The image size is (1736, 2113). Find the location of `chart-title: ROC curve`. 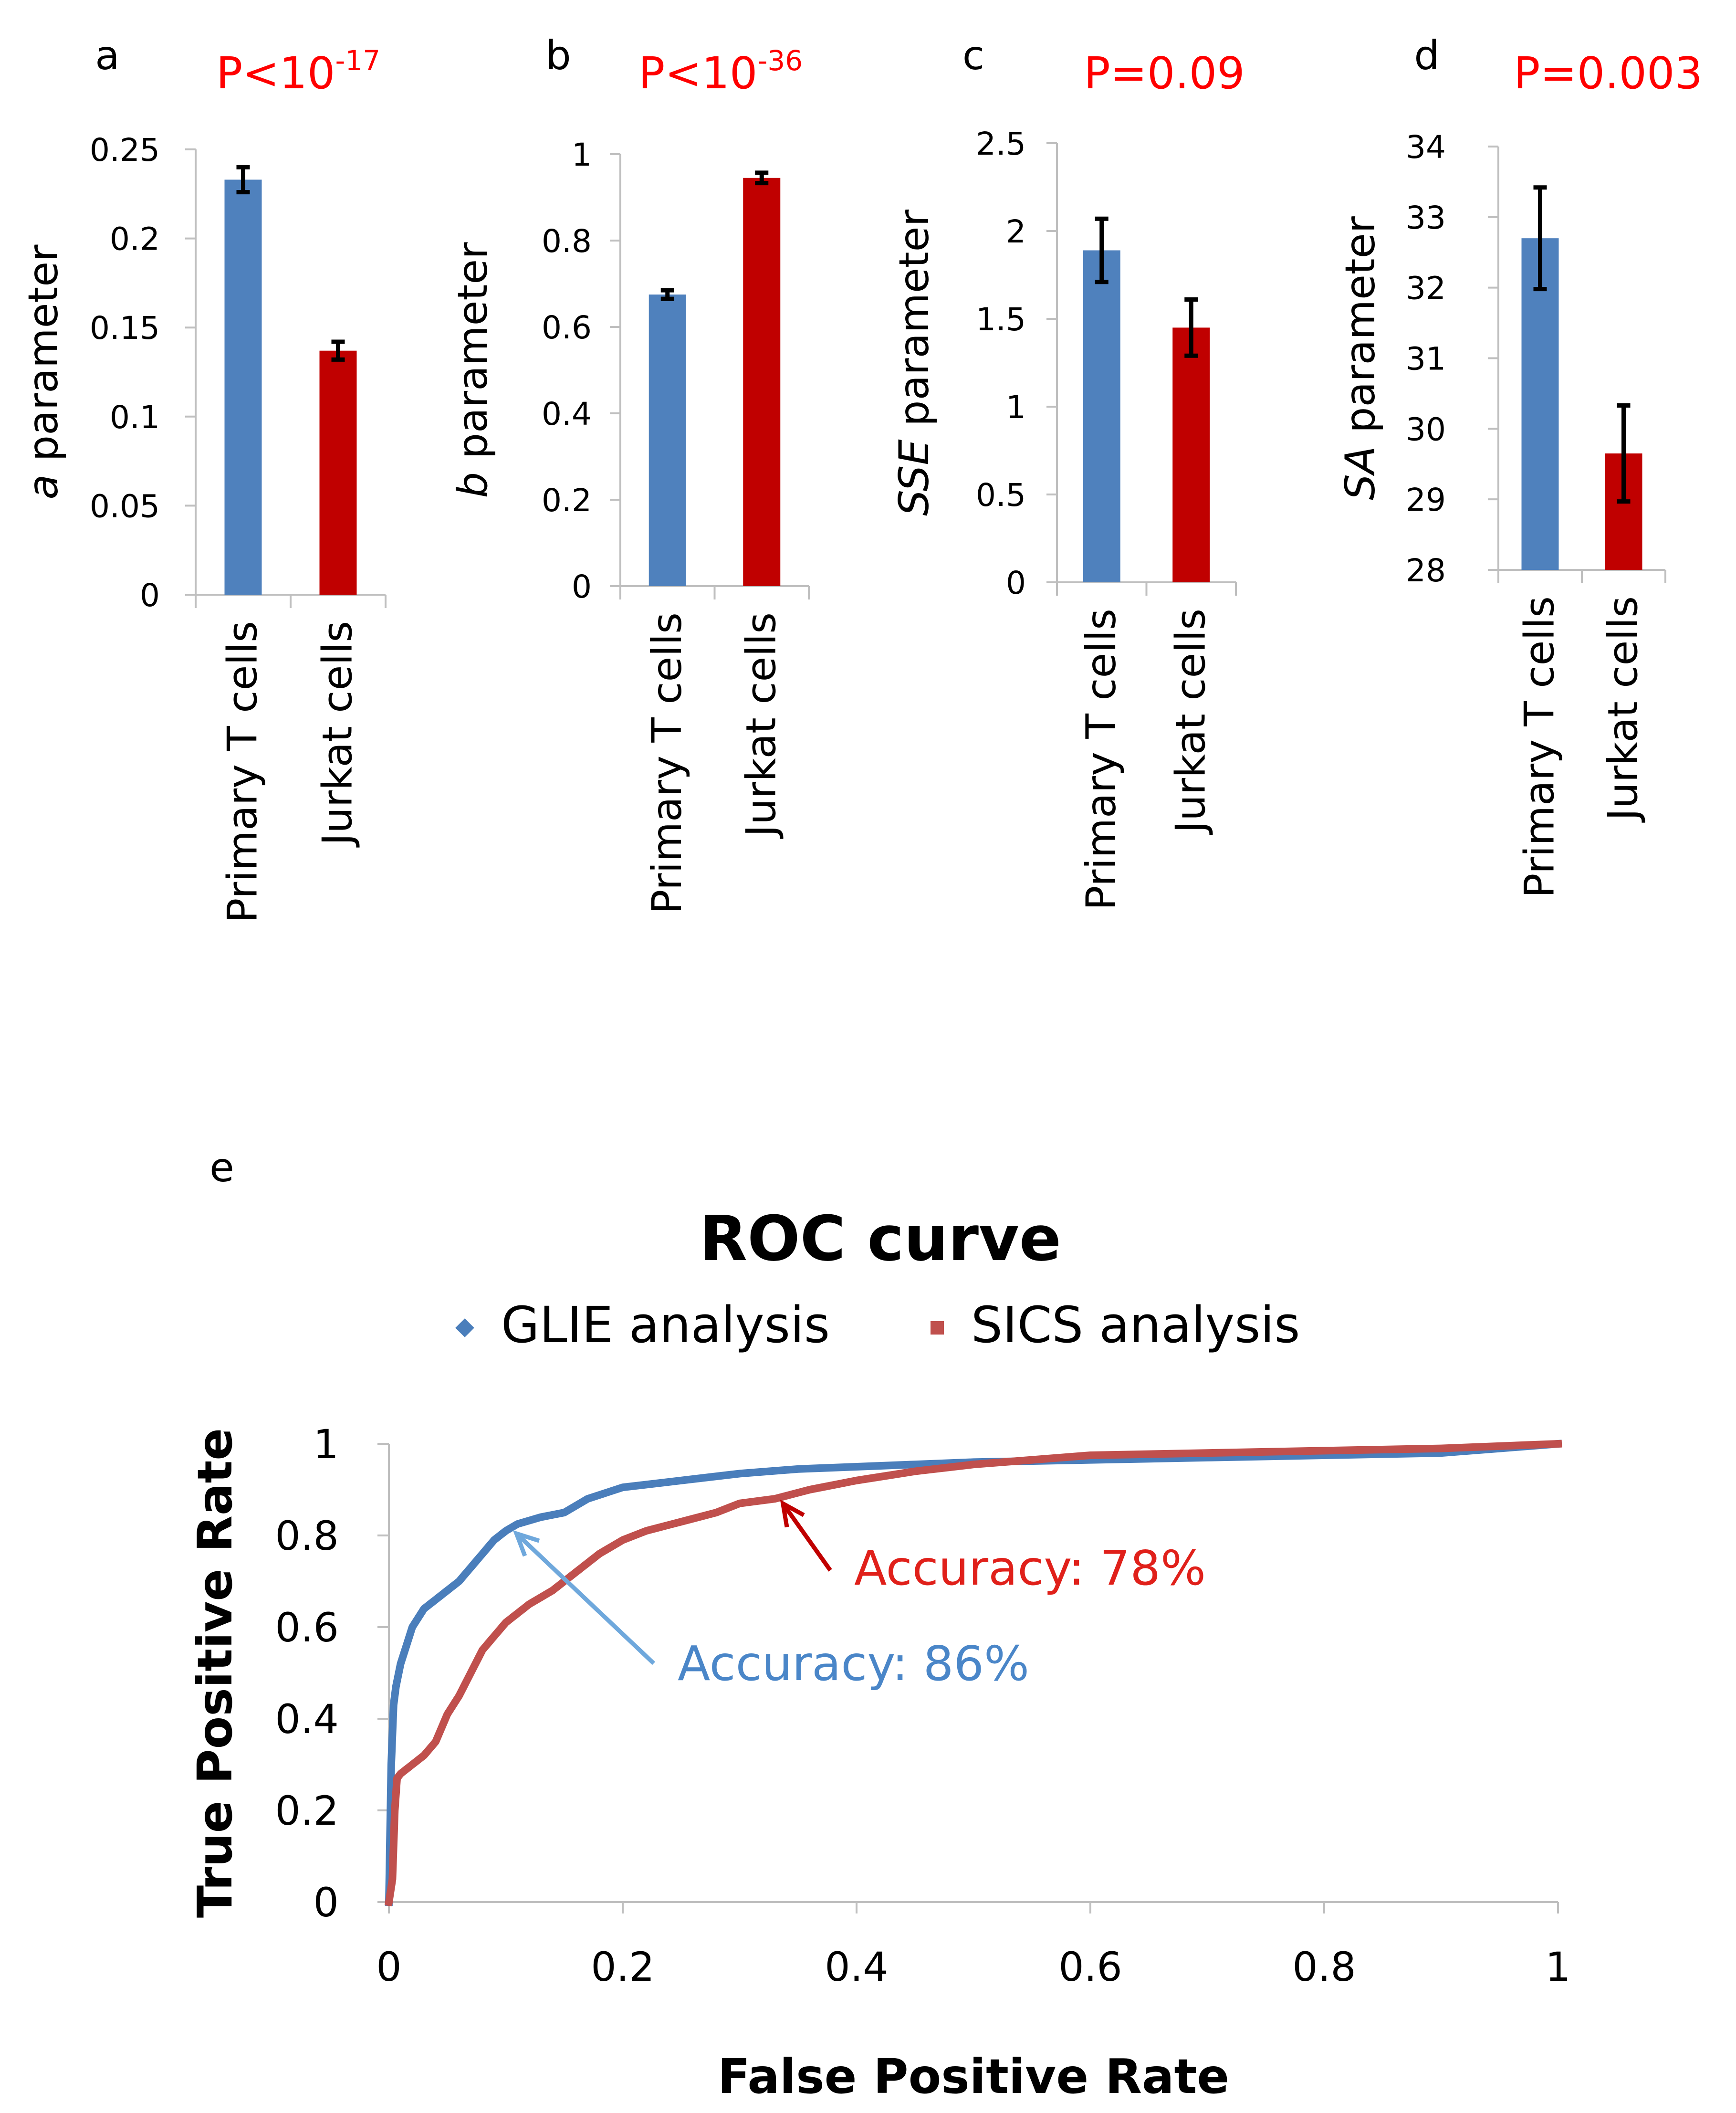

chart-title: ROC curve is located at coordinates (880, 1238).